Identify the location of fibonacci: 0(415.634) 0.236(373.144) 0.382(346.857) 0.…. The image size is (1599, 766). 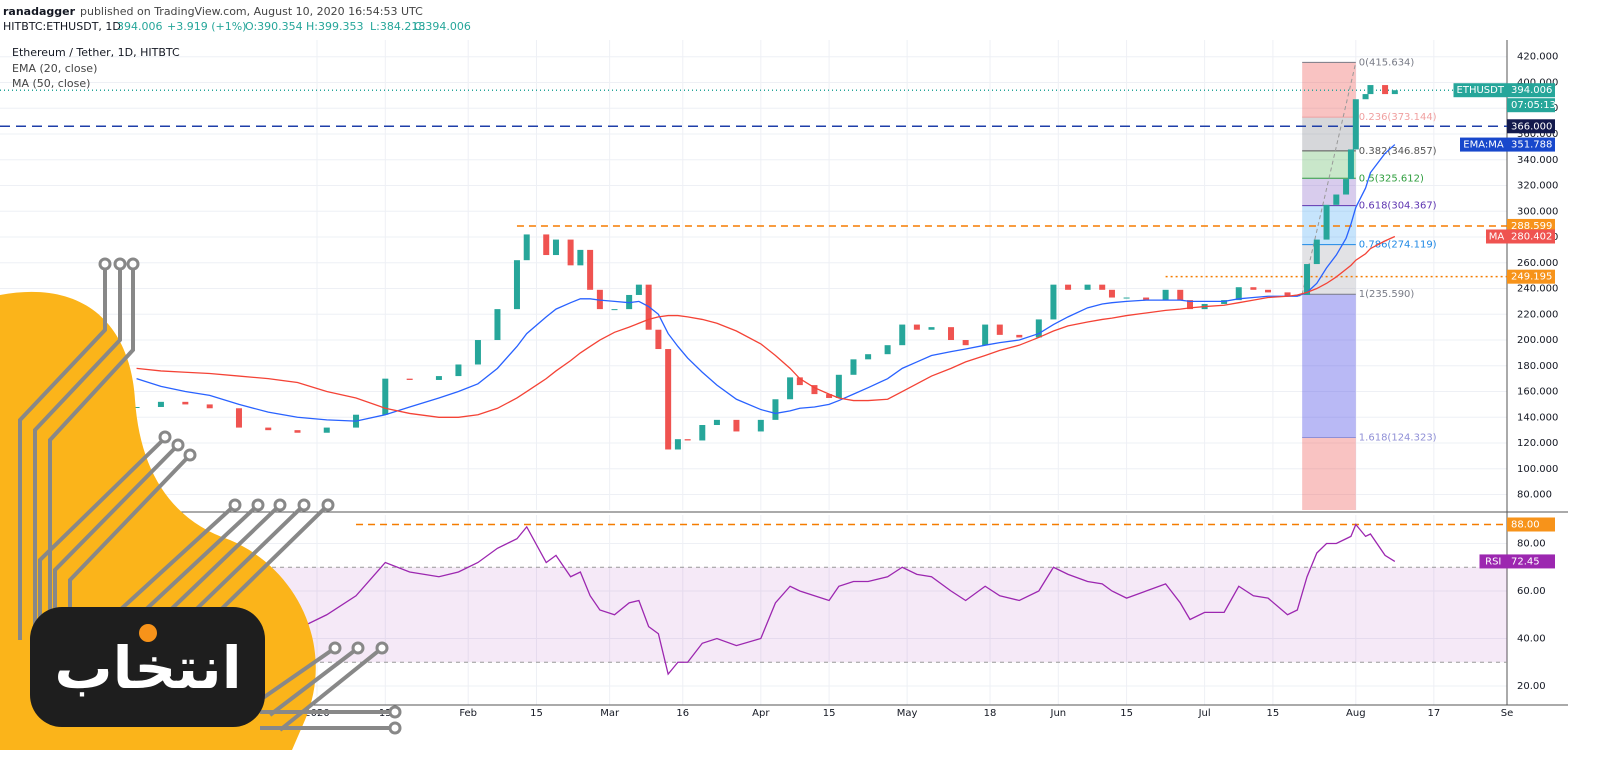
(1369, 283).